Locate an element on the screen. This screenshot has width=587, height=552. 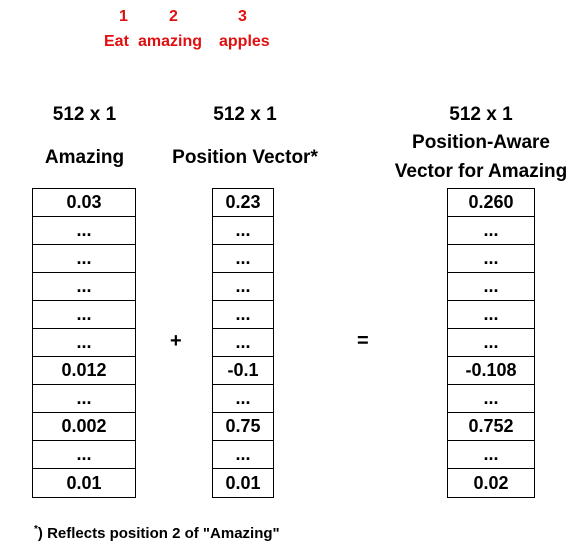
position-vector-title: Position Vector* is located at coordinates (245, 157).